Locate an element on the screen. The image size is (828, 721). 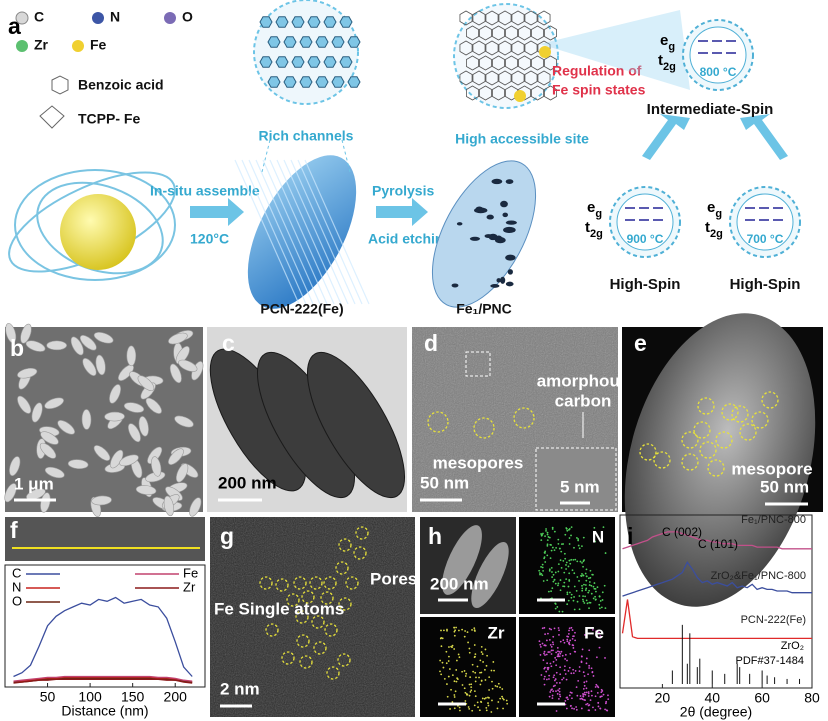
spin-name: Intermediate-Spin is located at coordinates (710, 109).